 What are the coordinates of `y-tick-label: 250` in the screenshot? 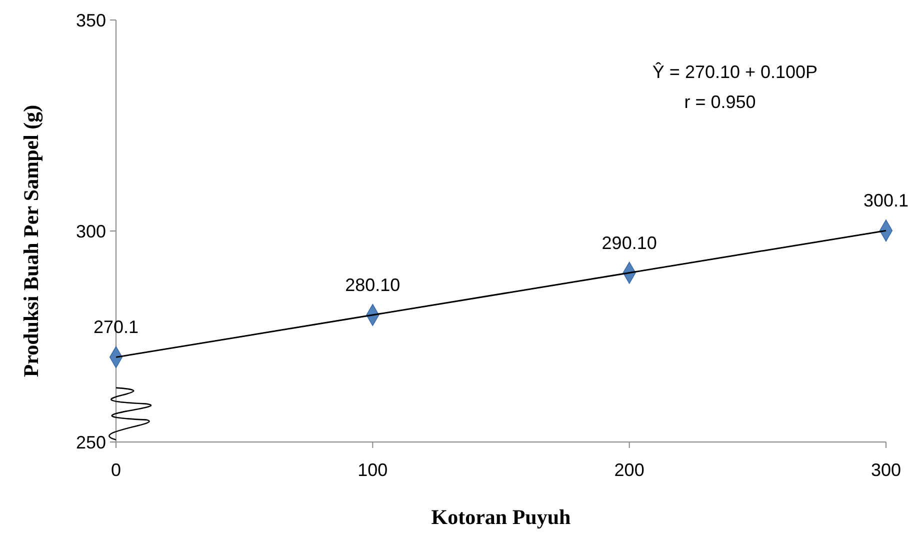 It's located at (91, 442).